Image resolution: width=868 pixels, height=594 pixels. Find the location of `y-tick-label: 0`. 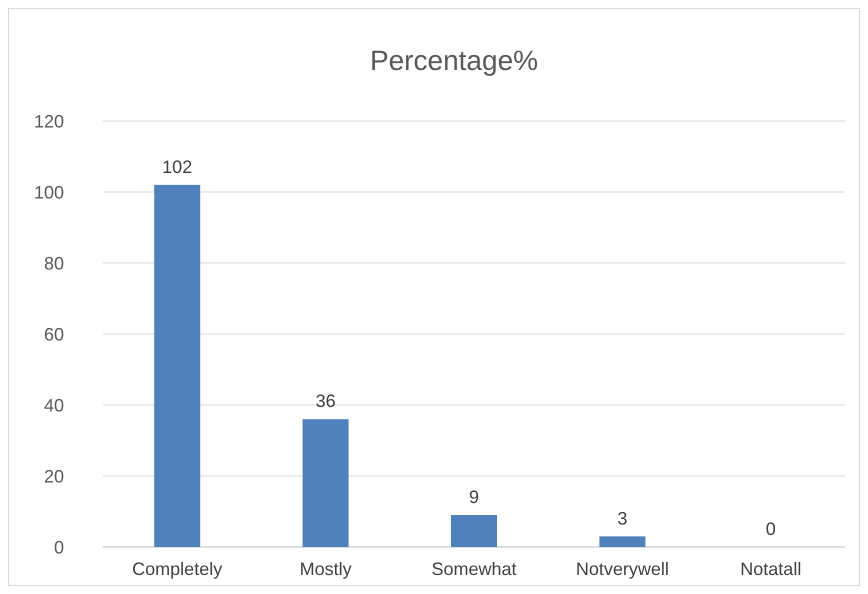

y-tick-label: 0 is located at coordinates (59, 547).